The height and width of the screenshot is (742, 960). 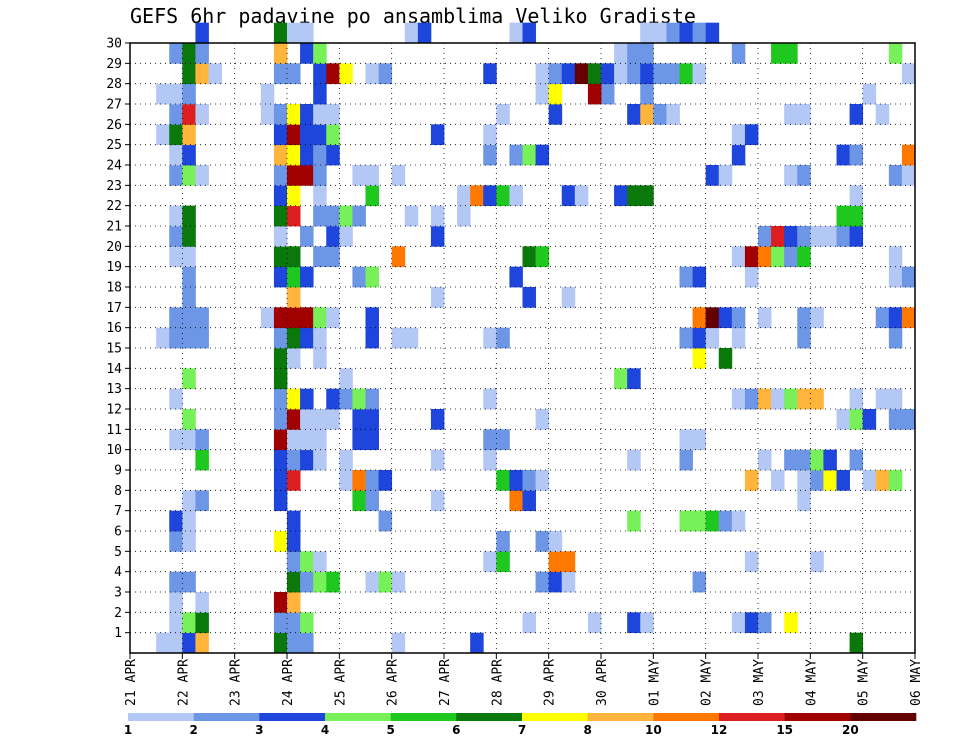 What do you see at coordinates (118, 471) in the screenshot?
I see `y-tick-label: 9` at bounding box center [118, 471].